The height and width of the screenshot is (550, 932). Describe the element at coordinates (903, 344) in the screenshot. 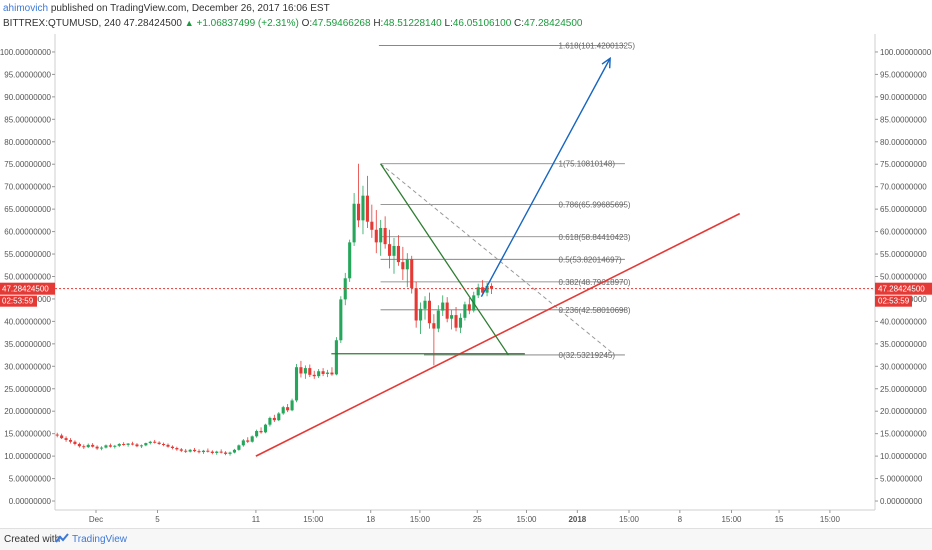

I see `y-tick-label-right: 35.00000000` at that location.